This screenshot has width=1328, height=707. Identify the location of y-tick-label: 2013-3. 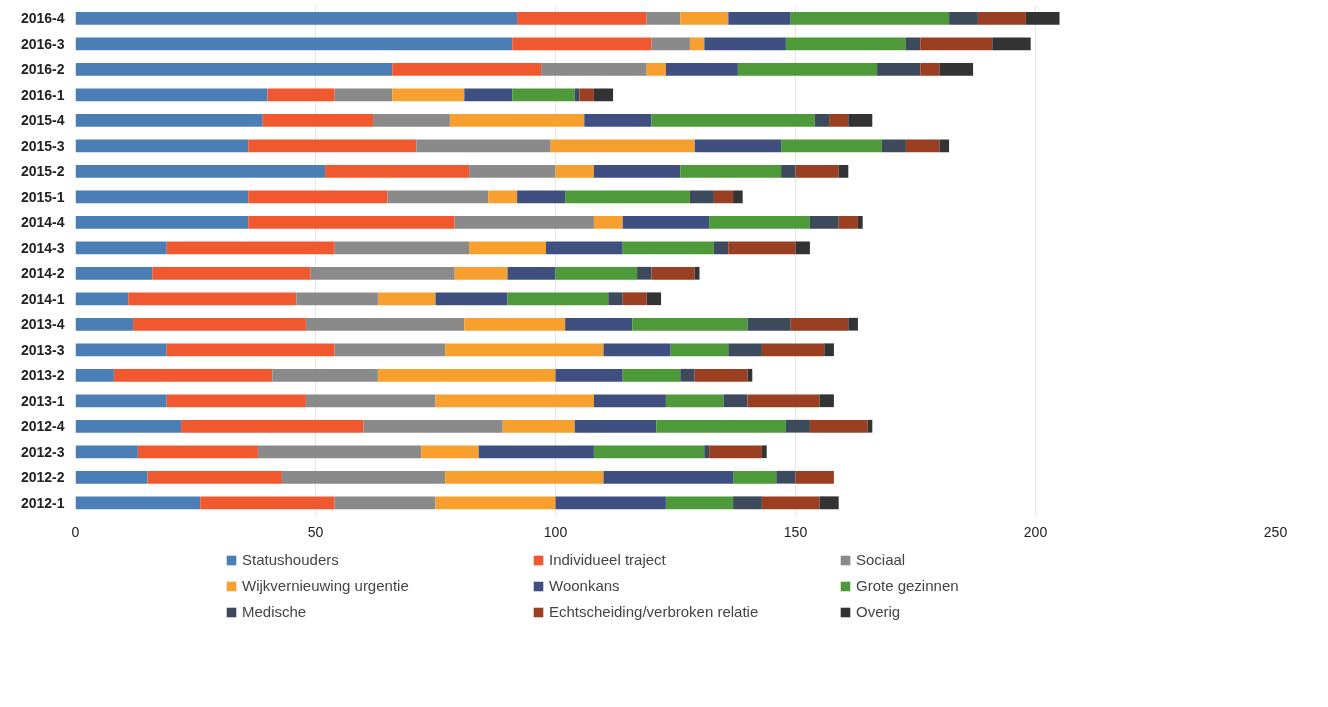
(42, 349).